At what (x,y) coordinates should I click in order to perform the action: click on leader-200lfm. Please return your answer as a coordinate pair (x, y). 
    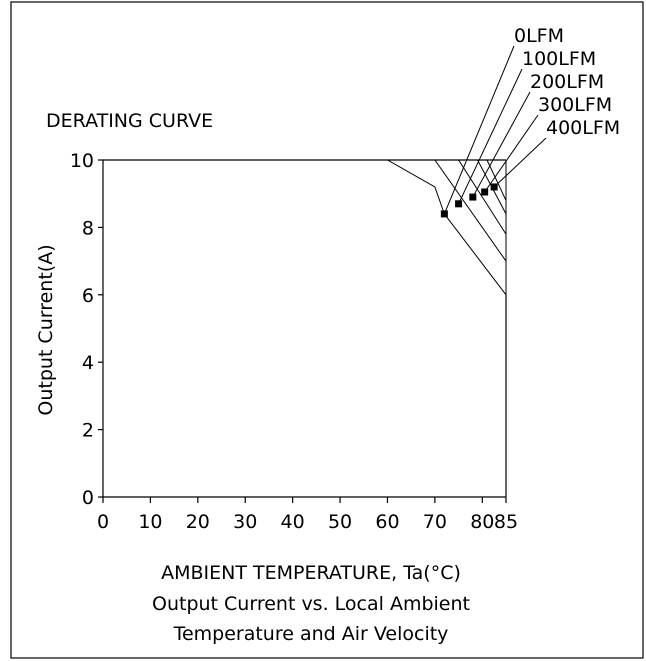
    Looking at the image, I should click on (501, 144).